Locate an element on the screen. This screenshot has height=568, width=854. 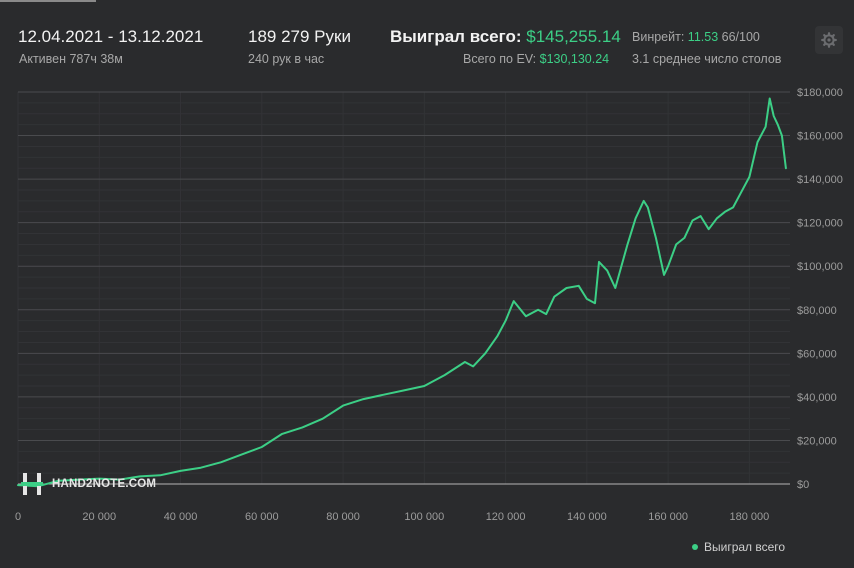
x-tick-label: 120 000 is located at coordinates (506, 517).